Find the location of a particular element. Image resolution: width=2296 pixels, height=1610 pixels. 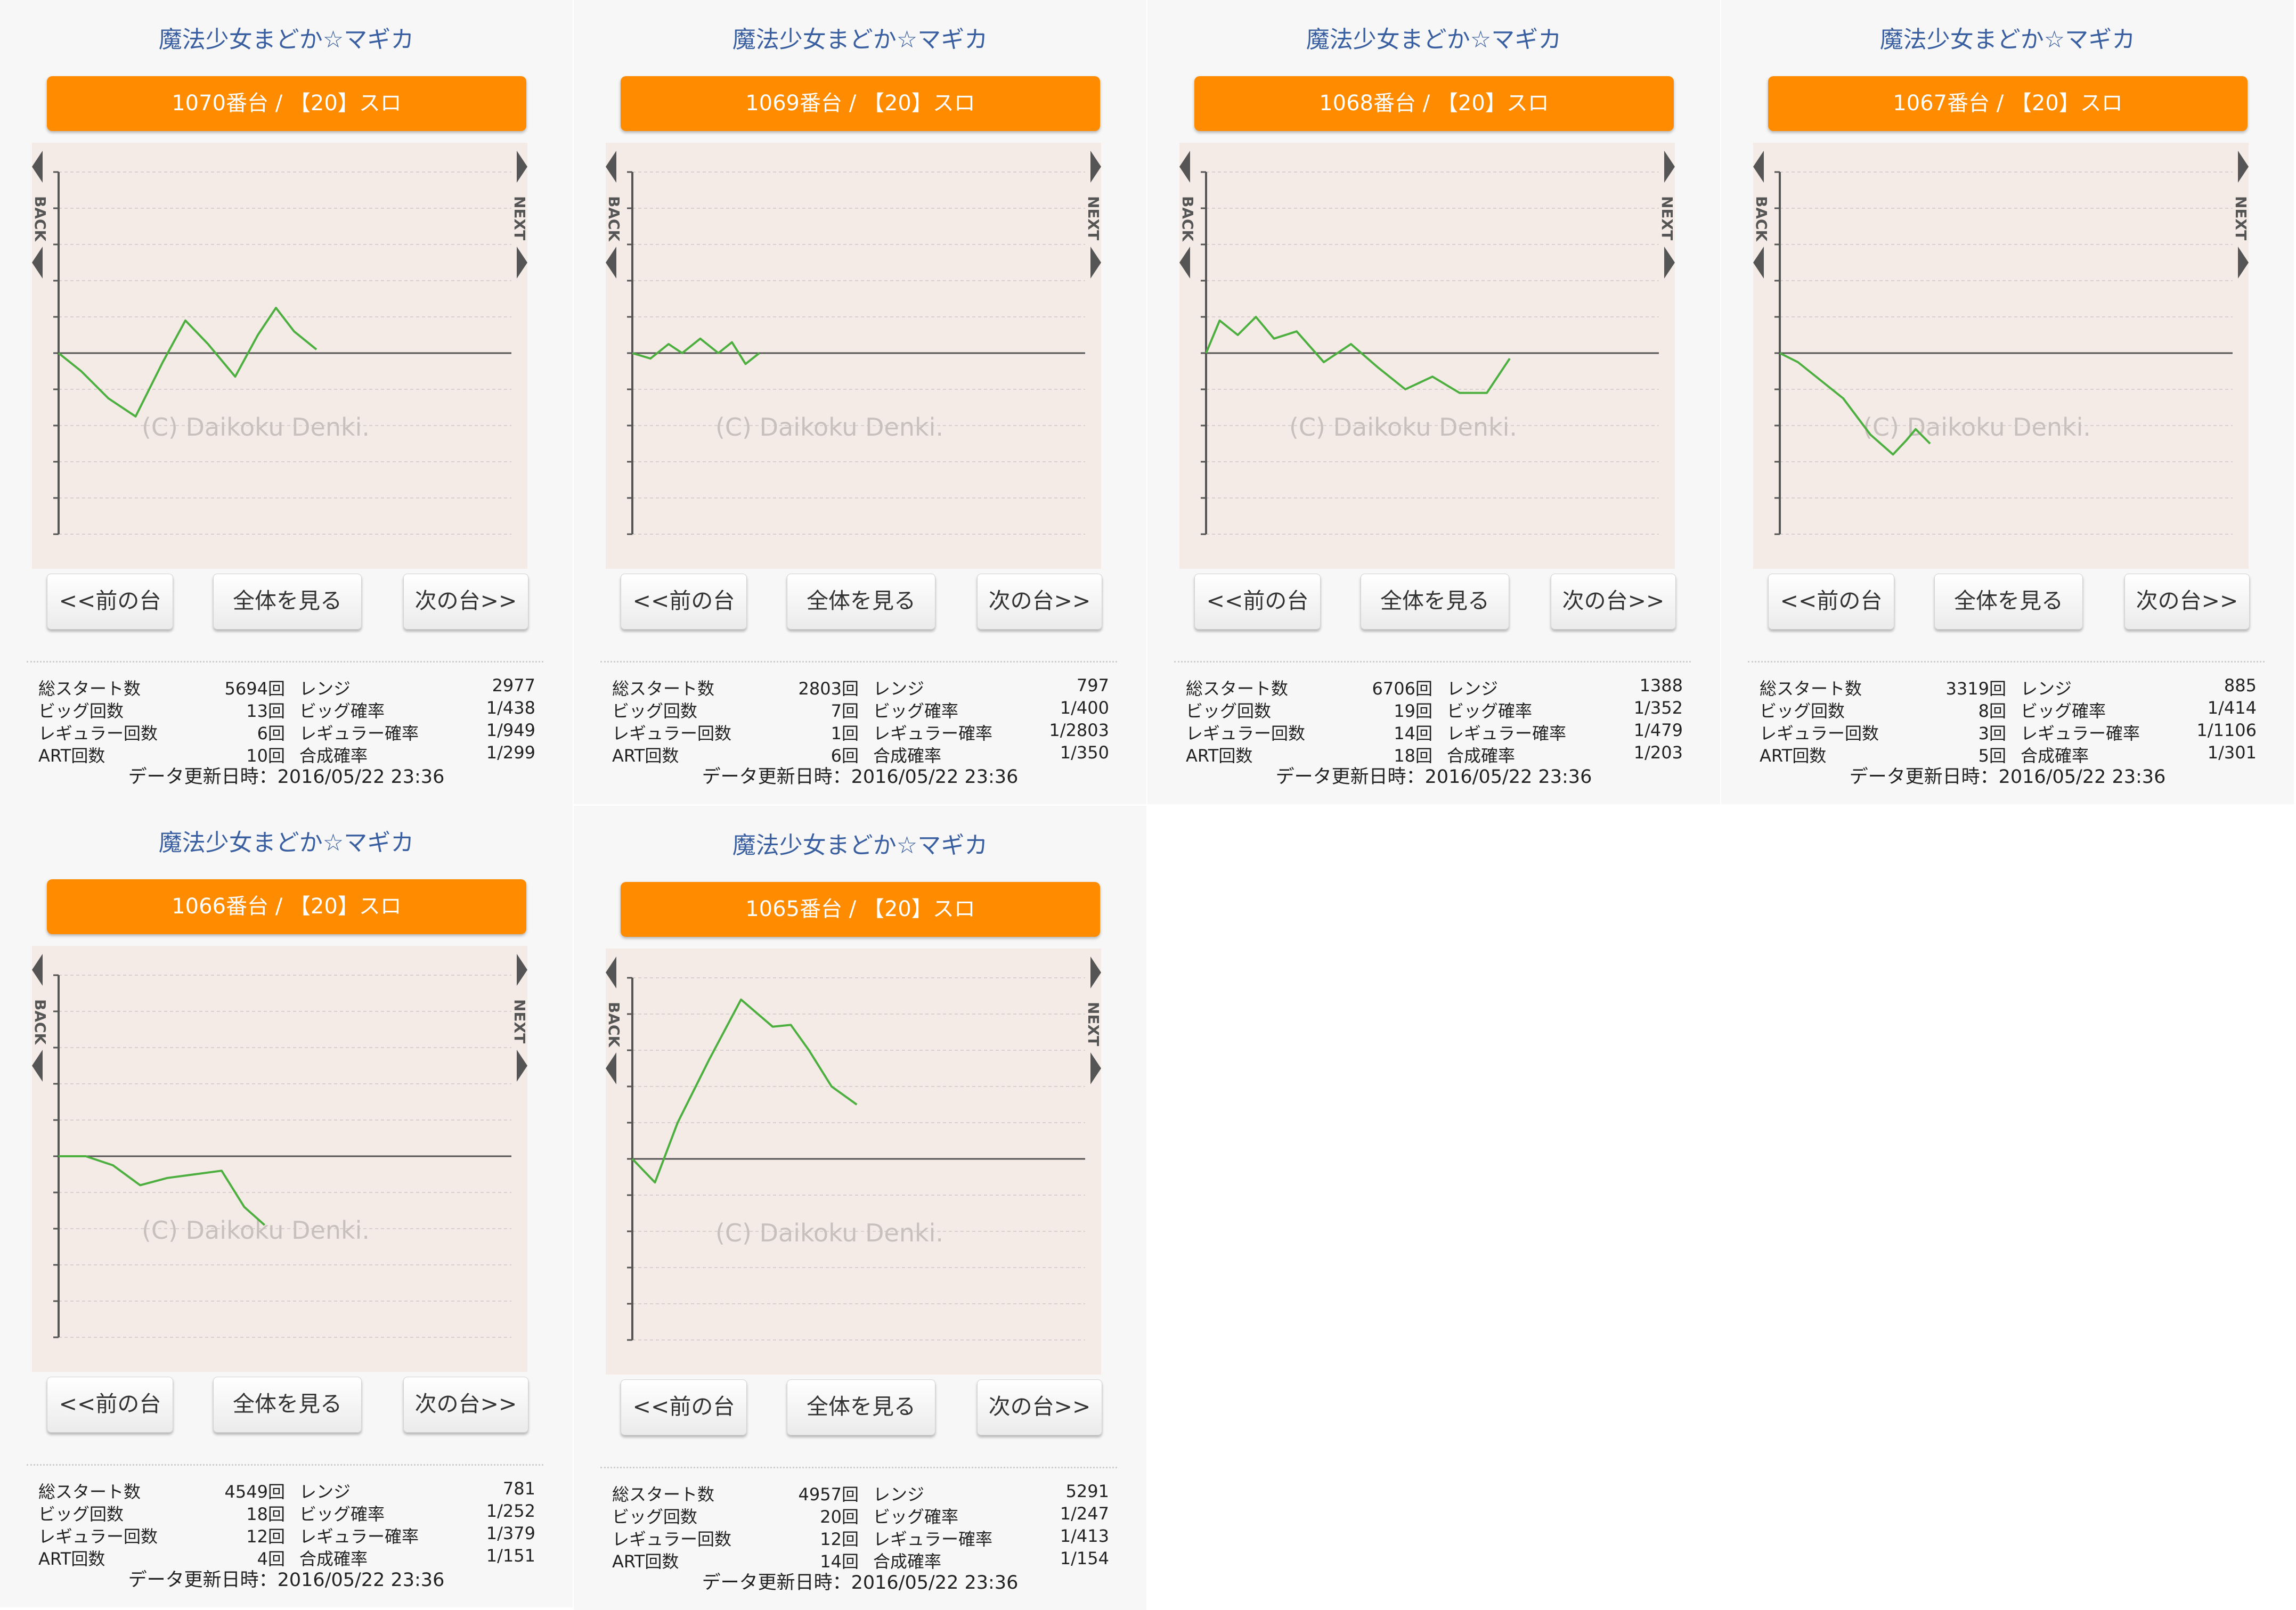

stat-value: 1/352 is located at coordinates (1658, 708).